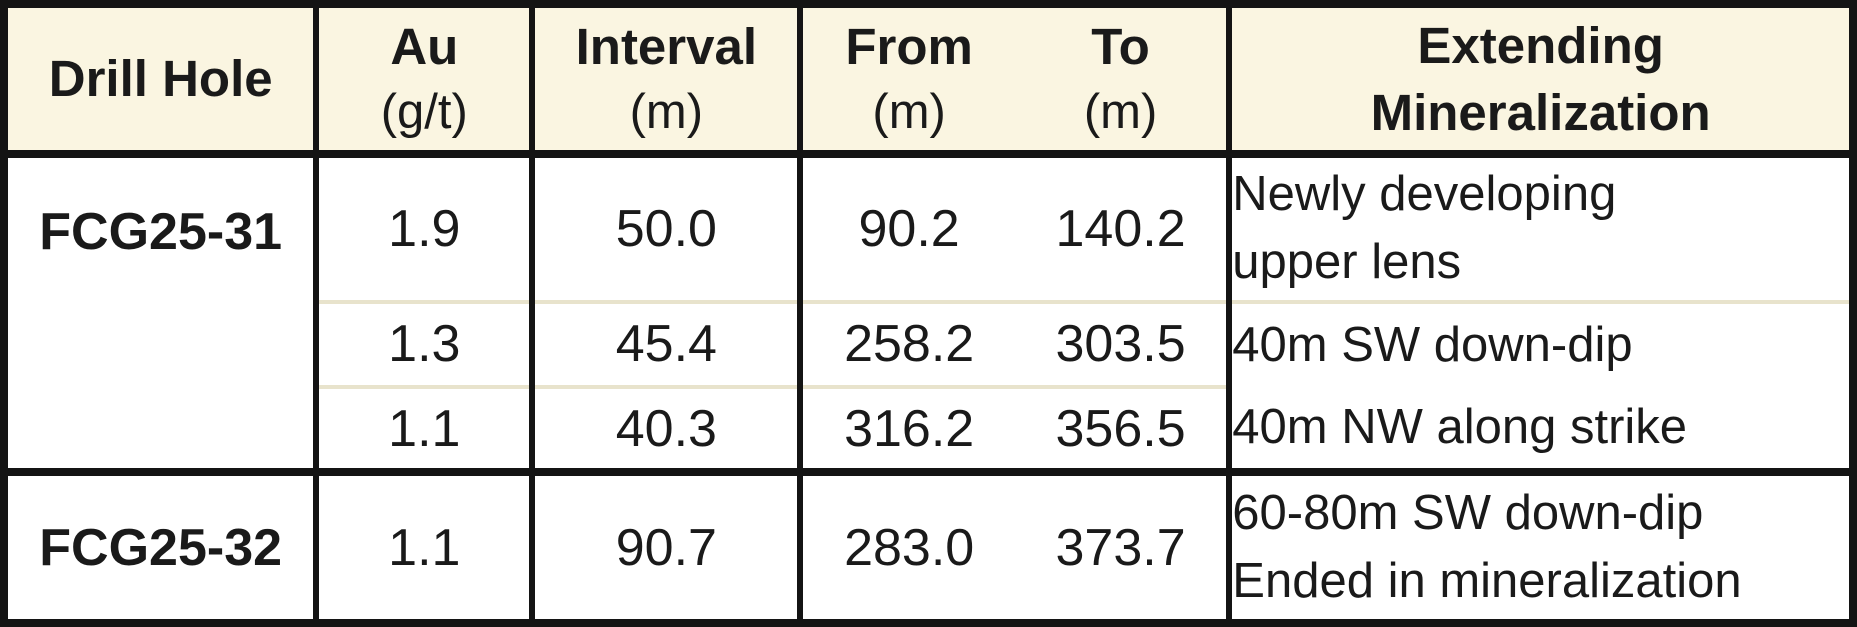 Image resolution: width=1857 pixels, height=627 pixels. What do you see at coordinates (423, 81) in the screenshot?
I see `header-au: Au (g/t)` at bounding box center [423, 81].